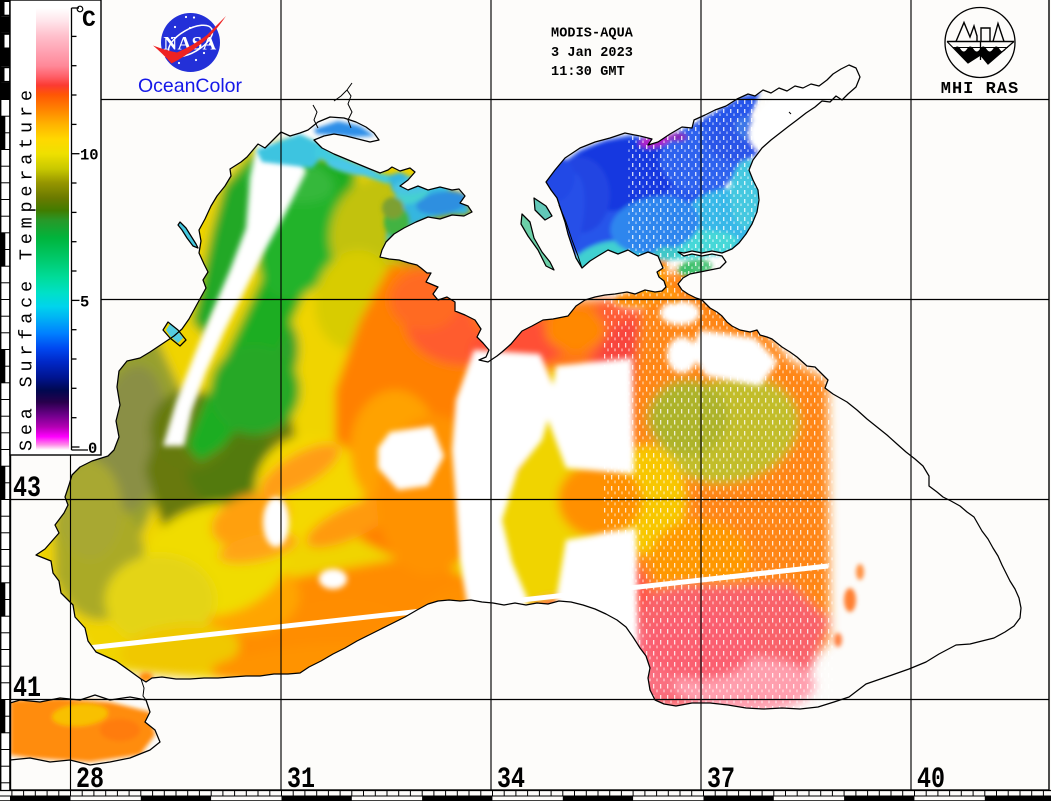  I want to click on svg-text: 28, so click(90, 780).